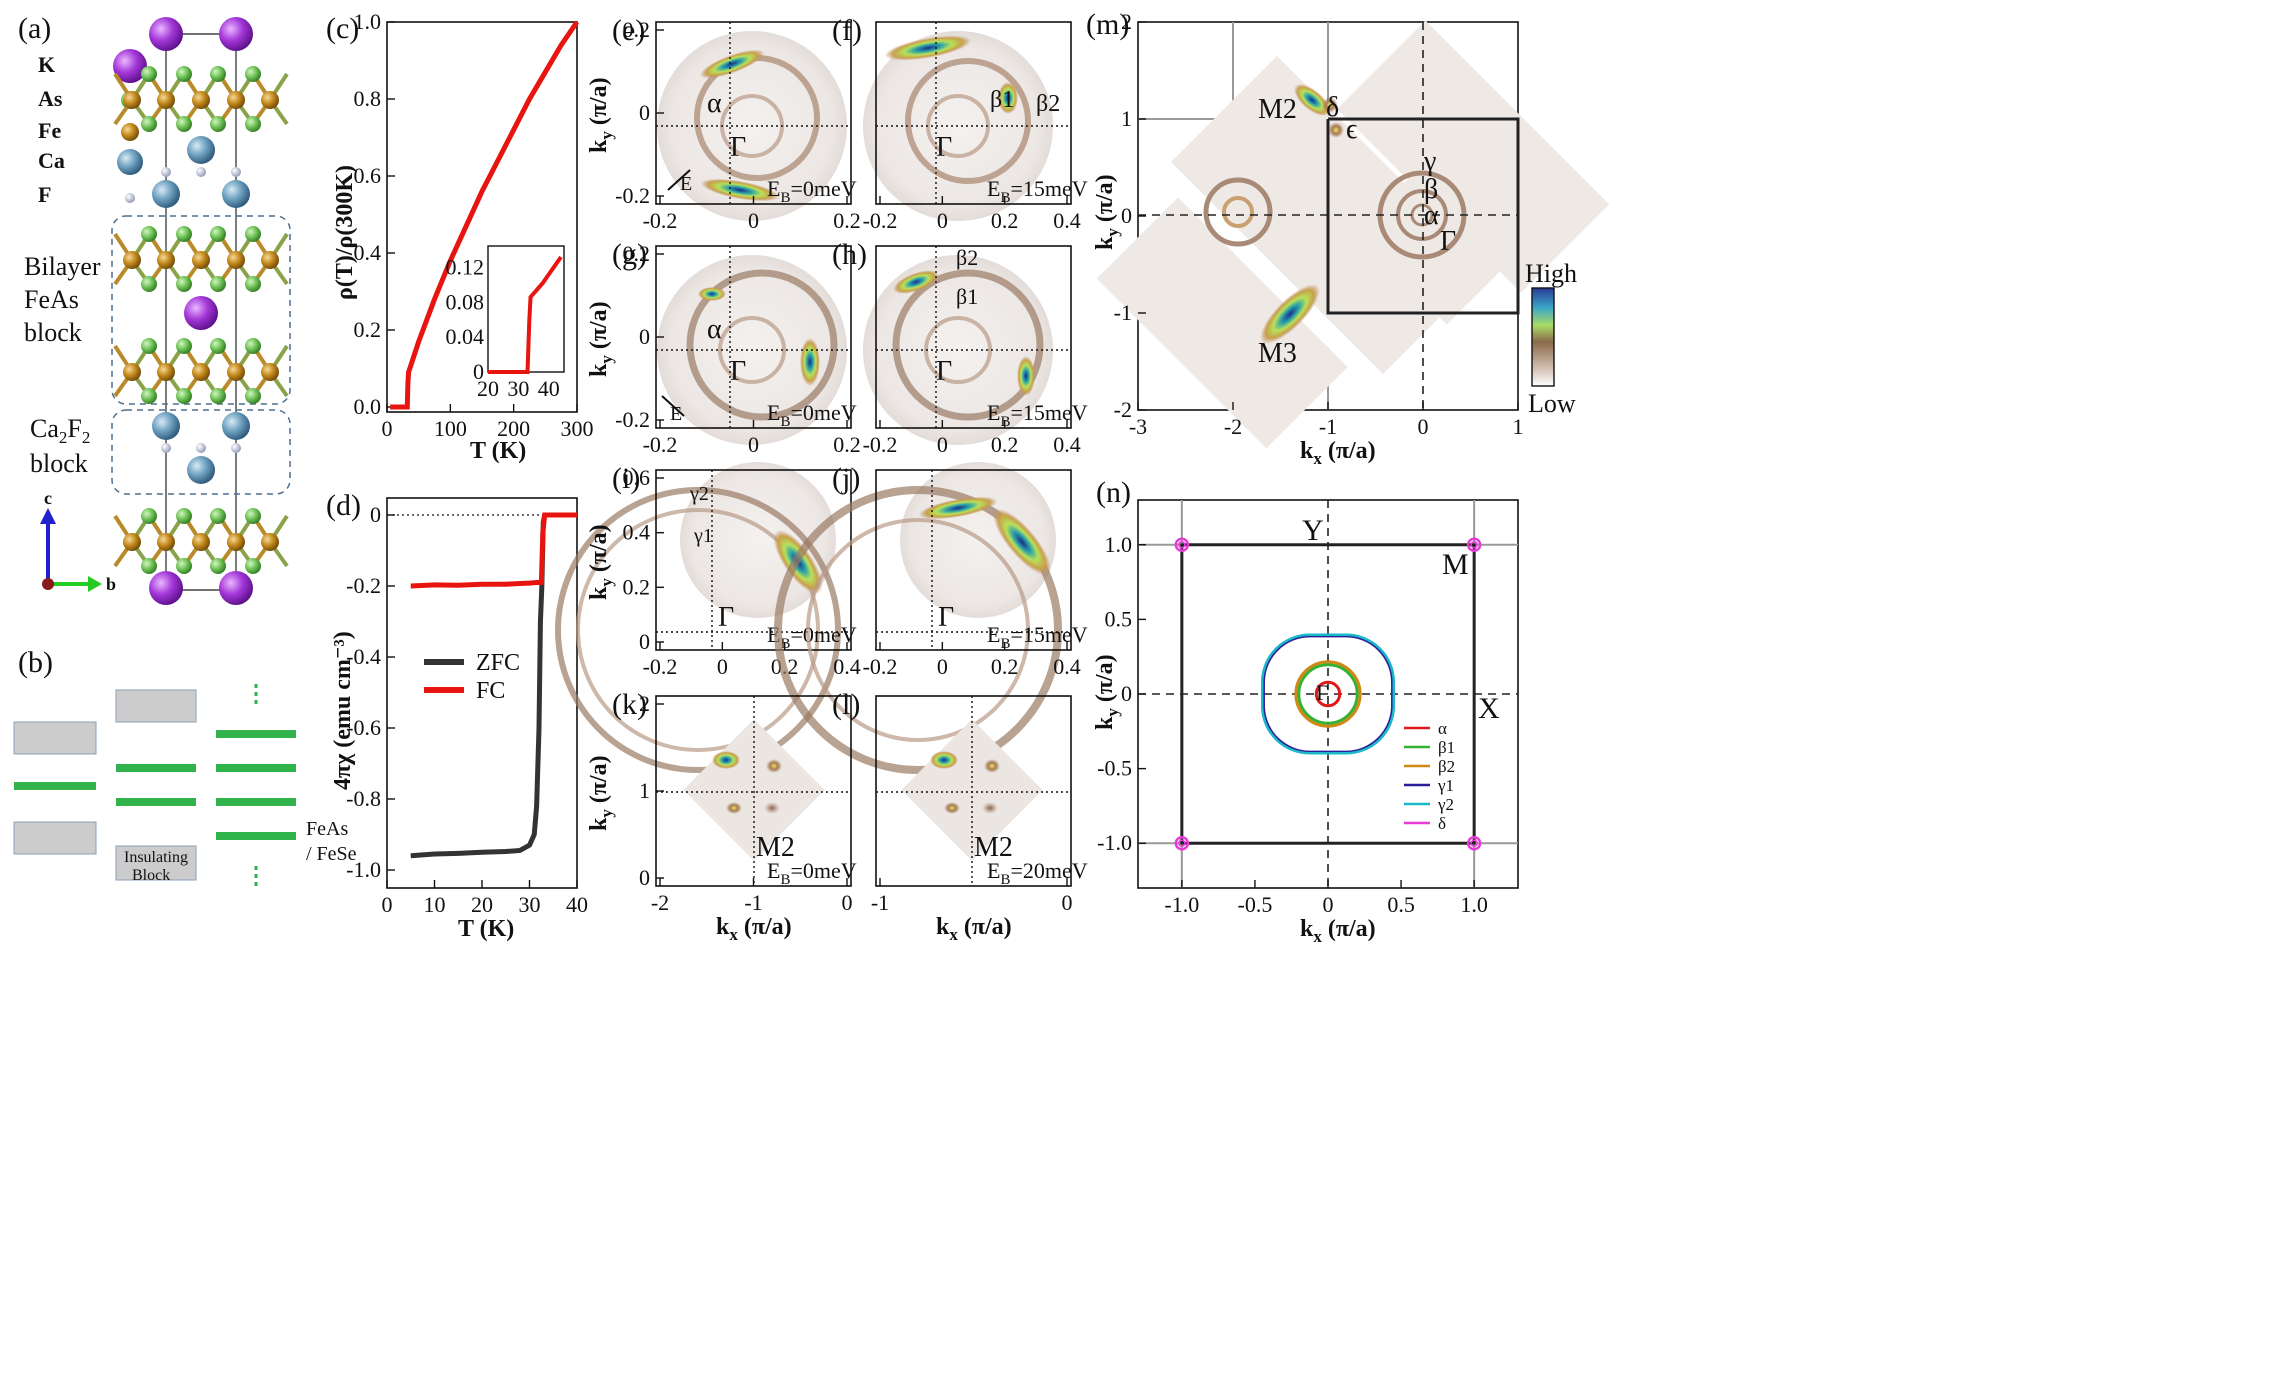 The width and height of the screenshot is (2276, 1378). I want to click on binding-energy-label: EB=0meV, so click(812, 415).